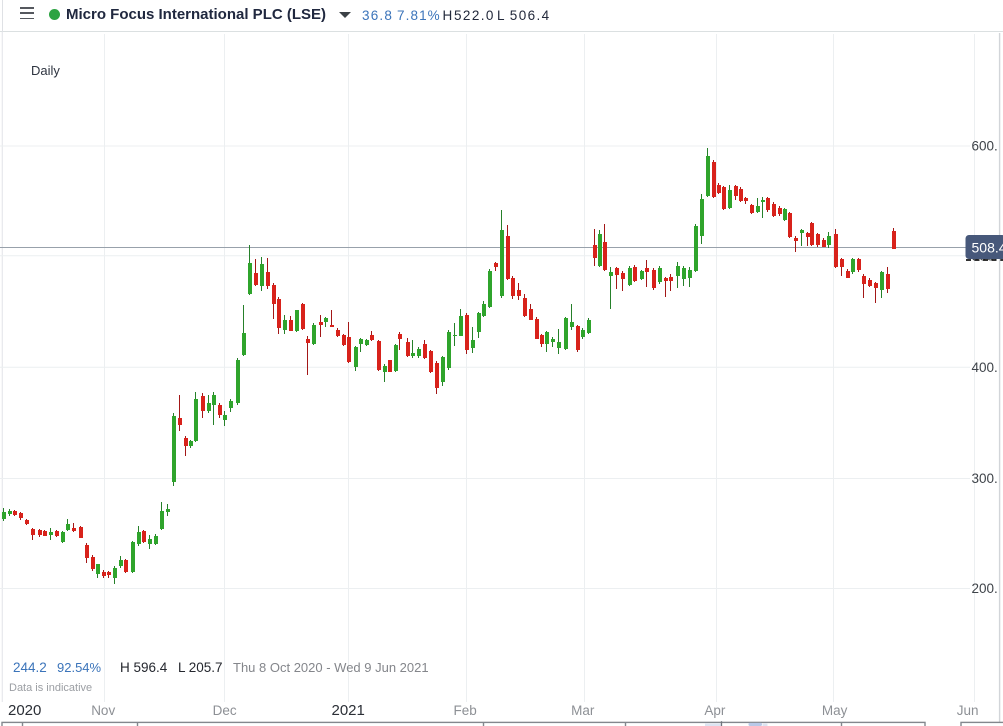  Describe the element at coordinates (985, 367) in the screenshot. I see `svg-text: 400.` at that location.